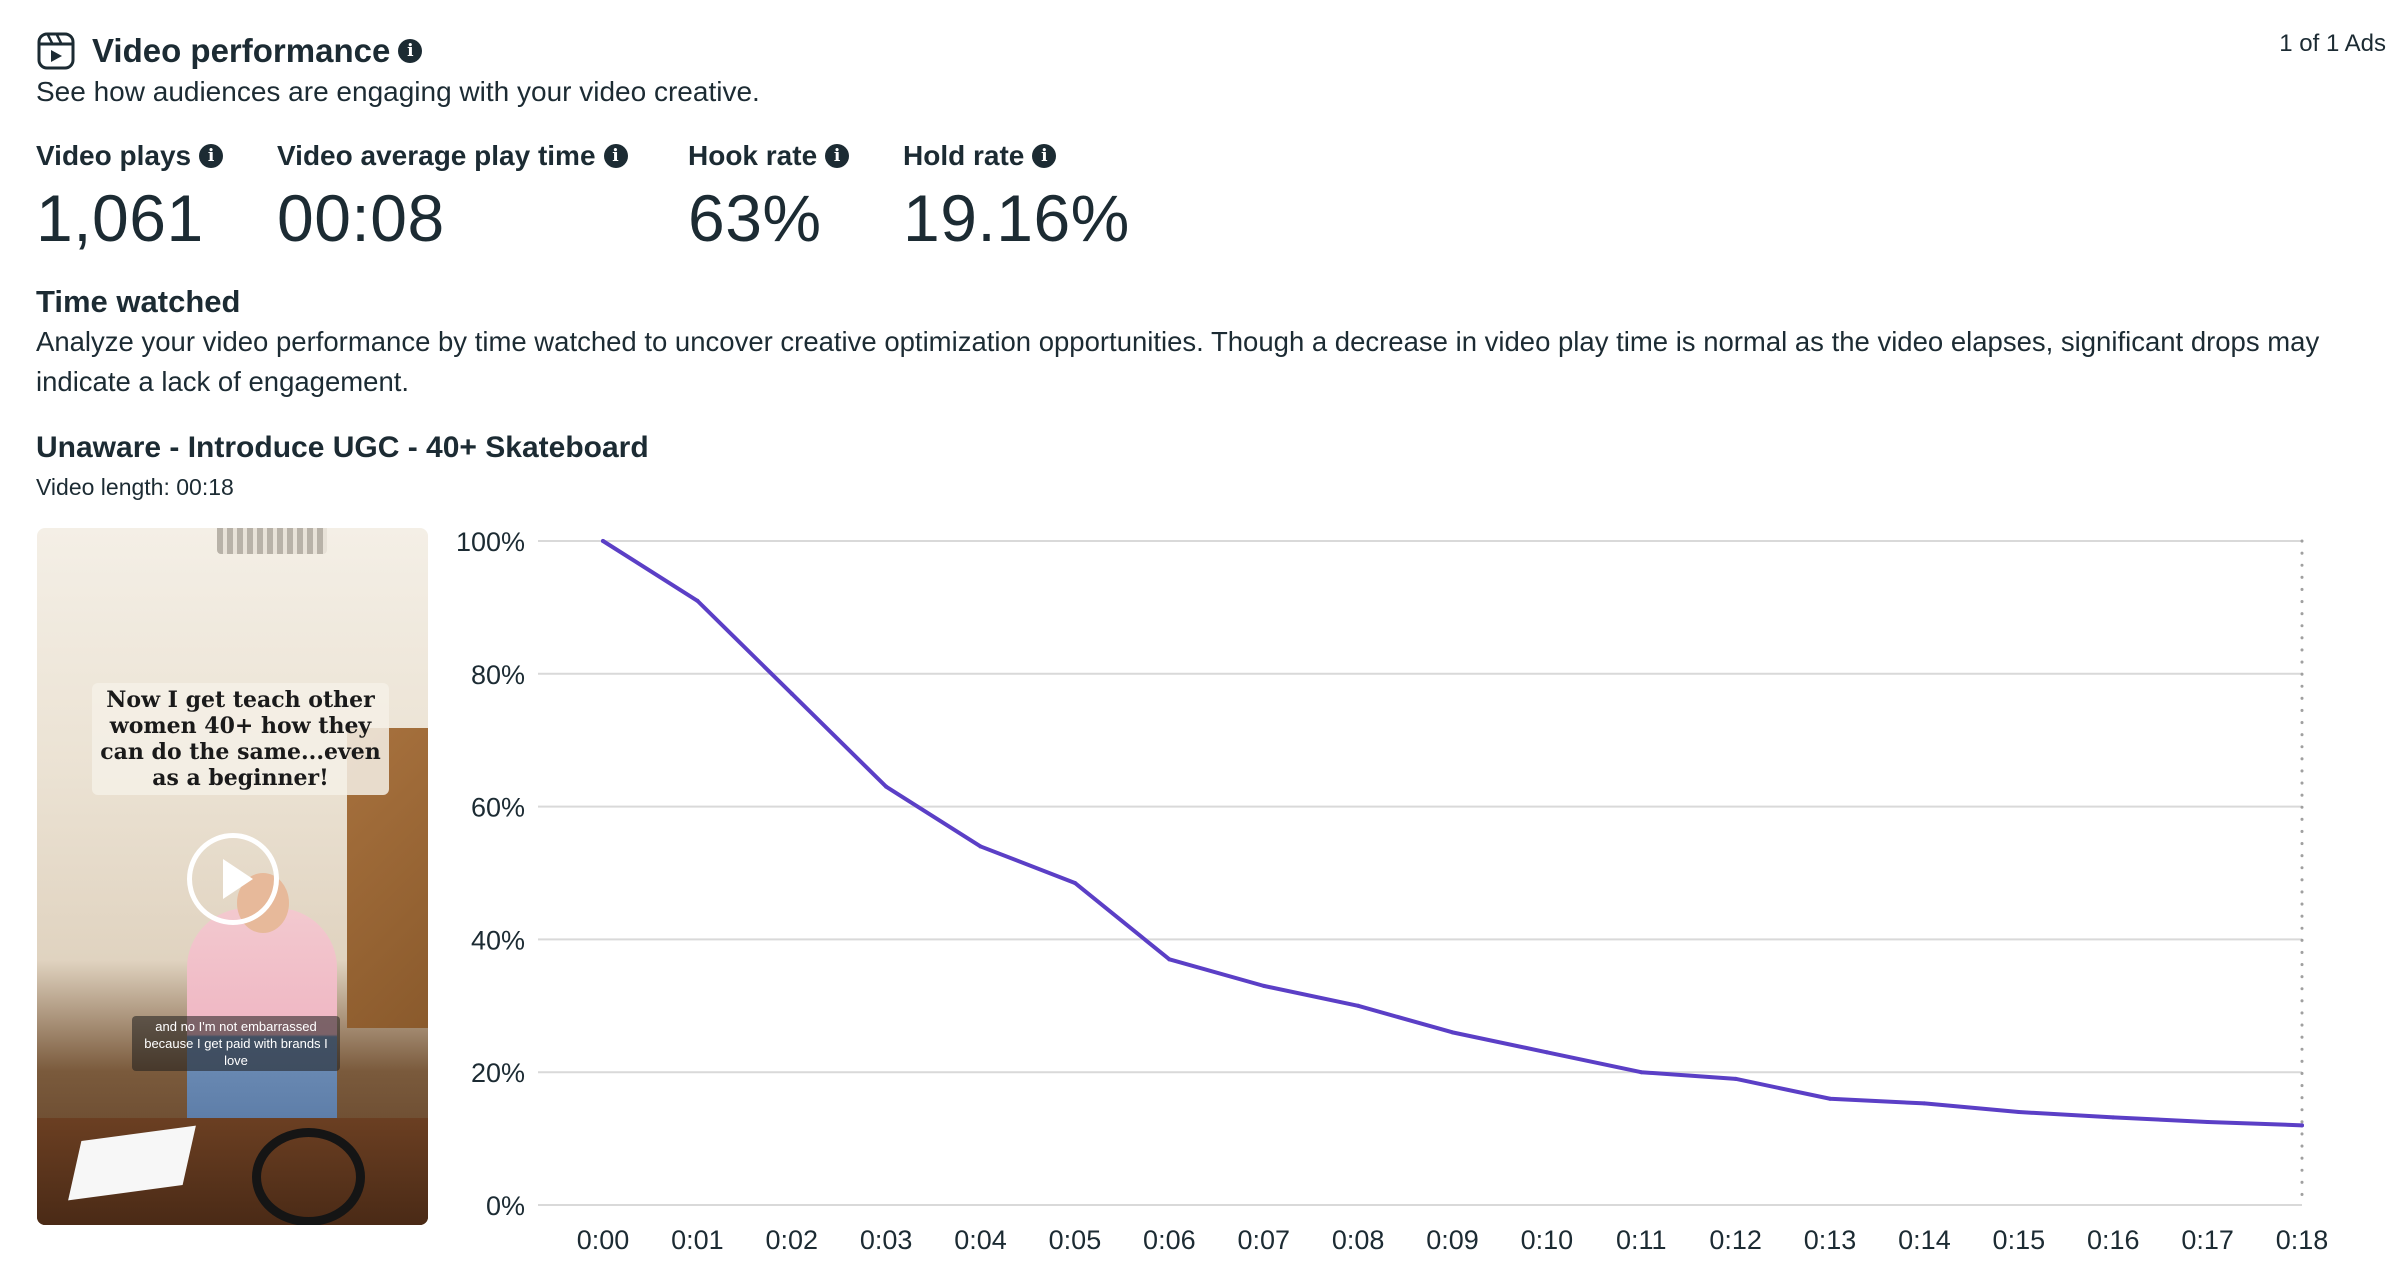 This screenshot has height=1284, width=2406. Describe the element at coordinates (272, 541) in the screenshot. I see `ceiling-vent` at that location.